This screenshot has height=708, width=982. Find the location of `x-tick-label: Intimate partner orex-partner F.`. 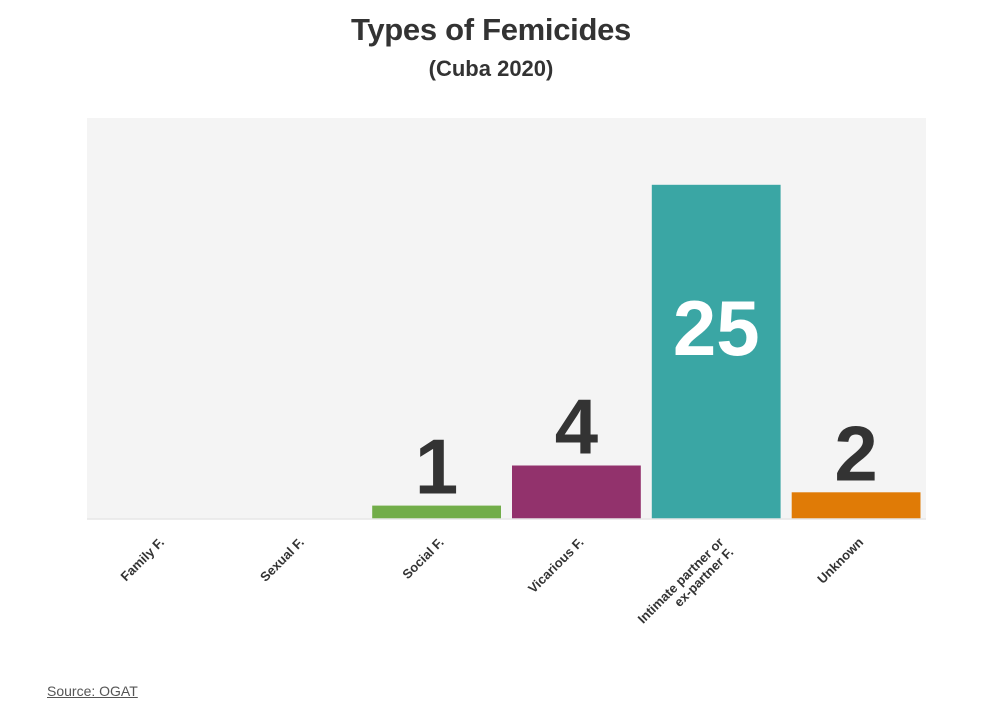

x-tick-label: Intimate partner orex-partner F. is located at coordinates (686, 586).